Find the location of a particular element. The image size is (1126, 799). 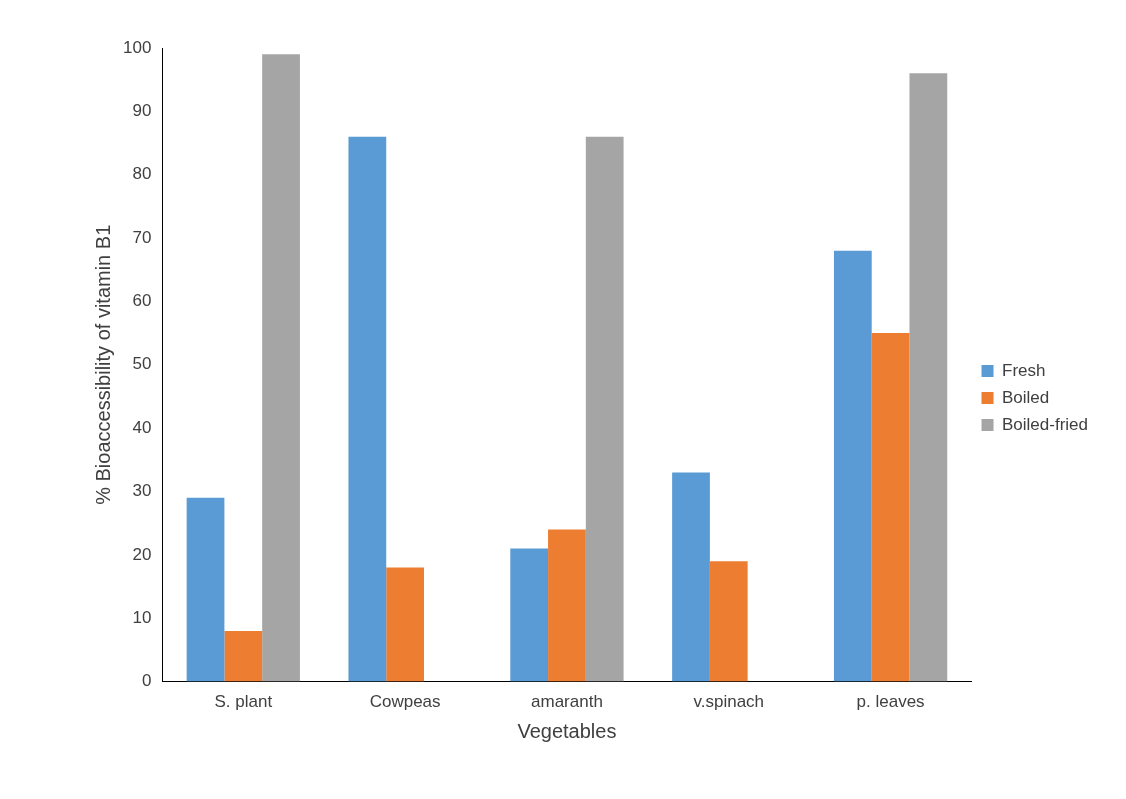

x-tick-label: S. plant is located at coordinates (243, 702).